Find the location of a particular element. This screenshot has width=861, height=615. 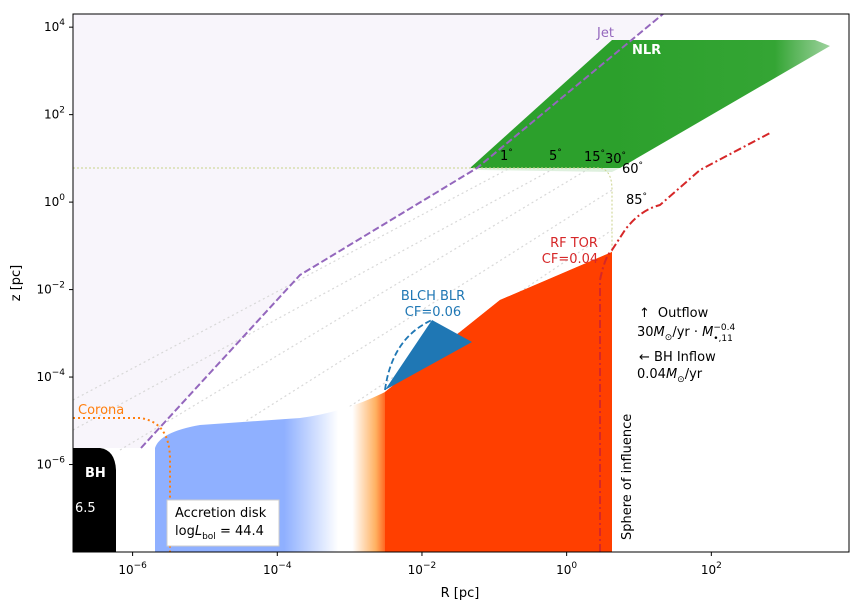

outflow-rate: 30M⊙/yr · M−0.4 •,11 is located at coordinates (686, 333).